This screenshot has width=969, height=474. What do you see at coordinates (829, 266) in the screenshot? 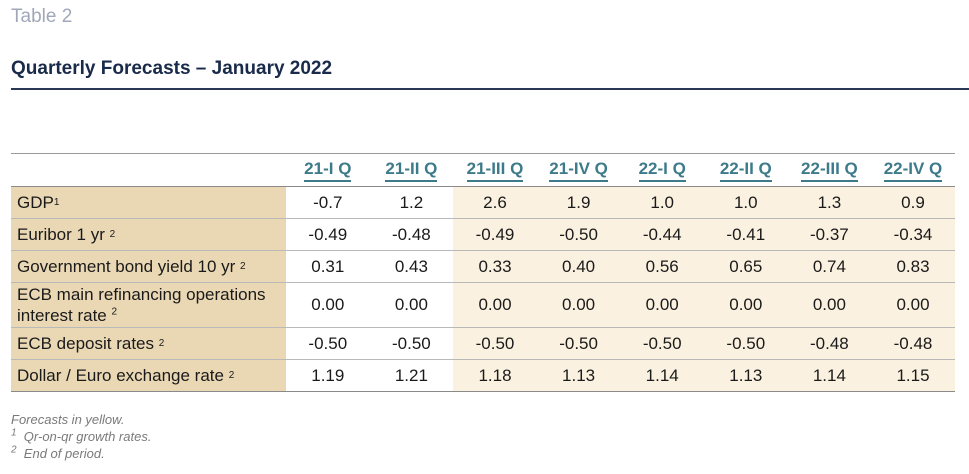
I see `table-cell: 0.74` at bounding box center [829, 266].